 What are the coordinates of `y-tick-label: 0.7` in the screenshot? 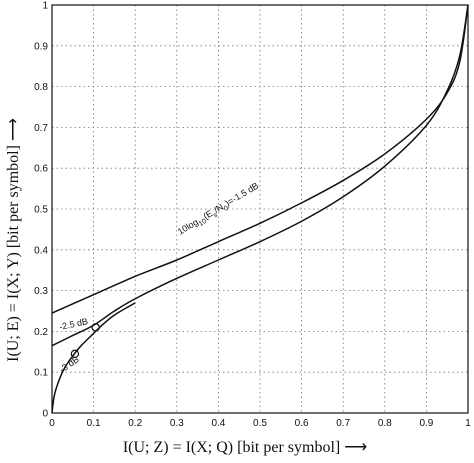 It's located at (41, 128).